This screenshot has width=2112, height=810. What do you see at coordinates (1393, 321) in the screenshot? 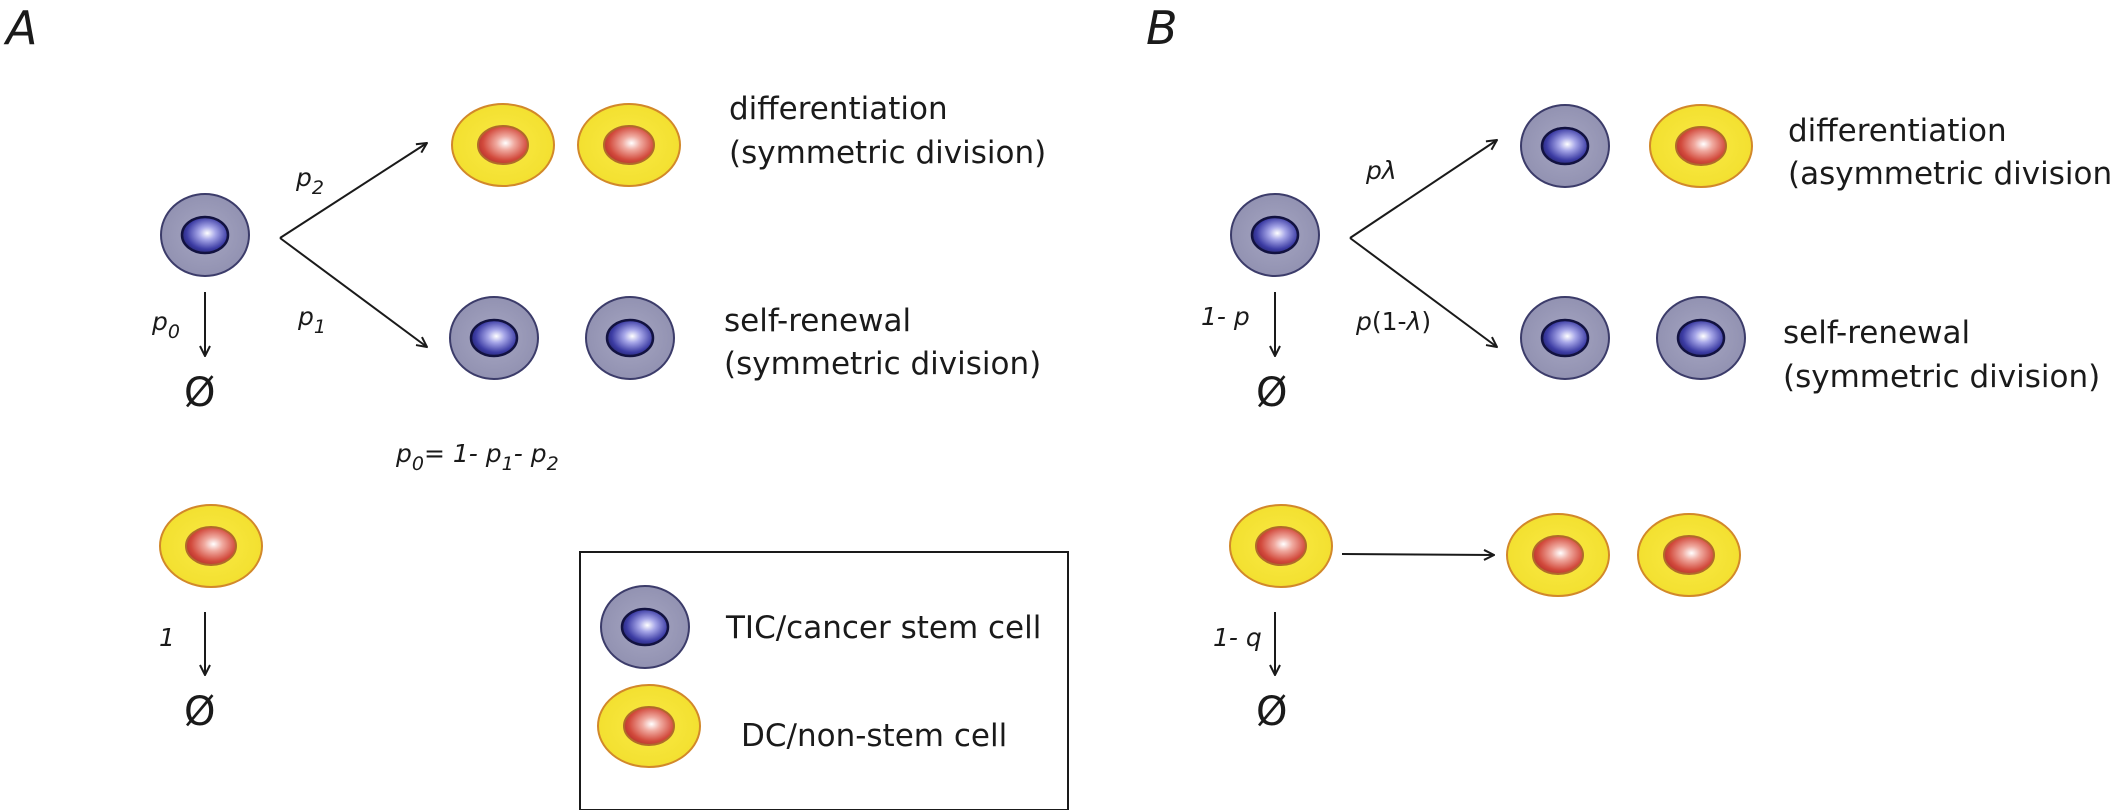
I see `prob-renewal-b: p(1-λ)` at bounding box center [1393, 321].